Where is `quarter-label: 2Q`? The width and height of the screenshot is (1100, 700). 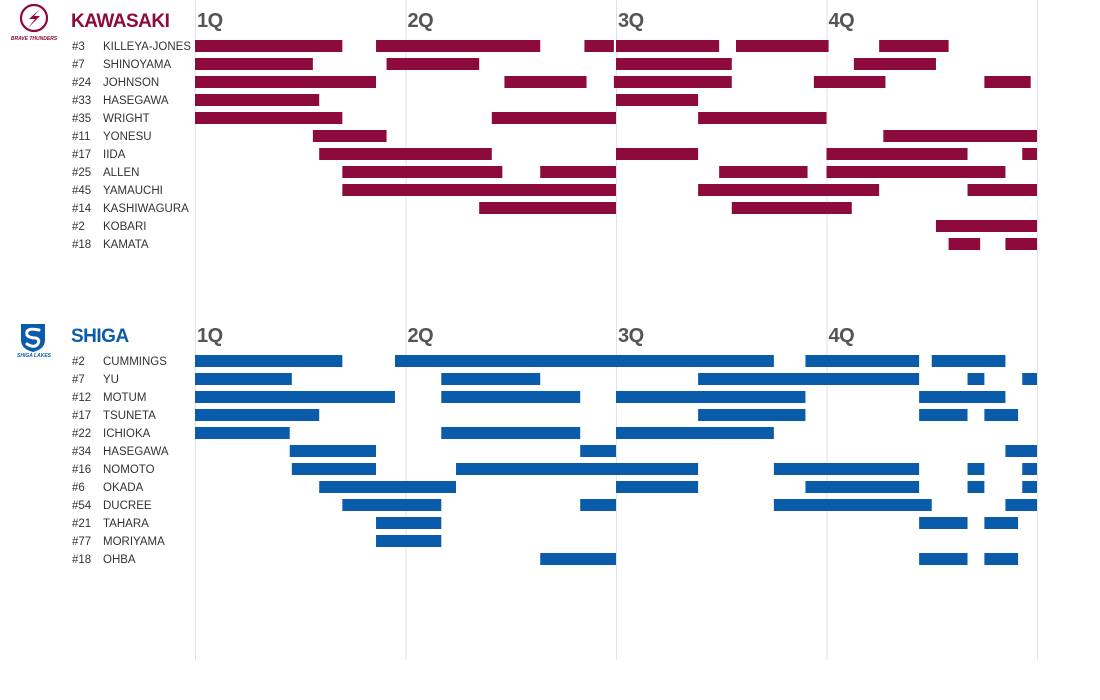
quarter-label: 2Q is located at coordinates (421, 336).